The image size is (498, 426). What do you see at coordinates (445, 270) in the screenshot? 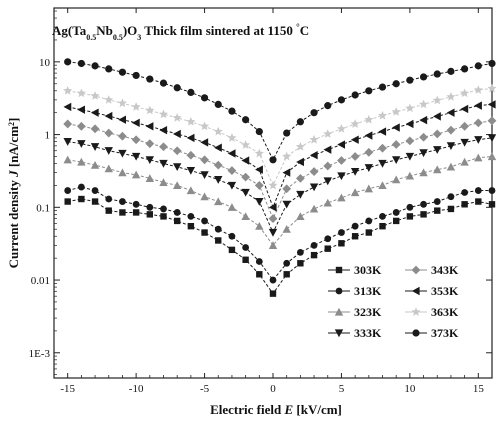
I see `legend-label: 343K` at bounding box center [445, 270].